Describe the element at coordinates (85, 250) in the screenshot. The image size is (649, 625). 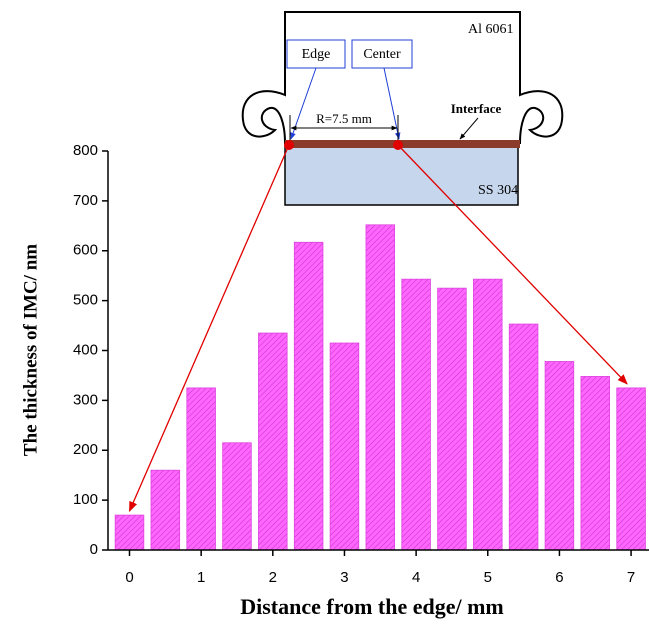
I see `y-tick-label: 600` at that location.